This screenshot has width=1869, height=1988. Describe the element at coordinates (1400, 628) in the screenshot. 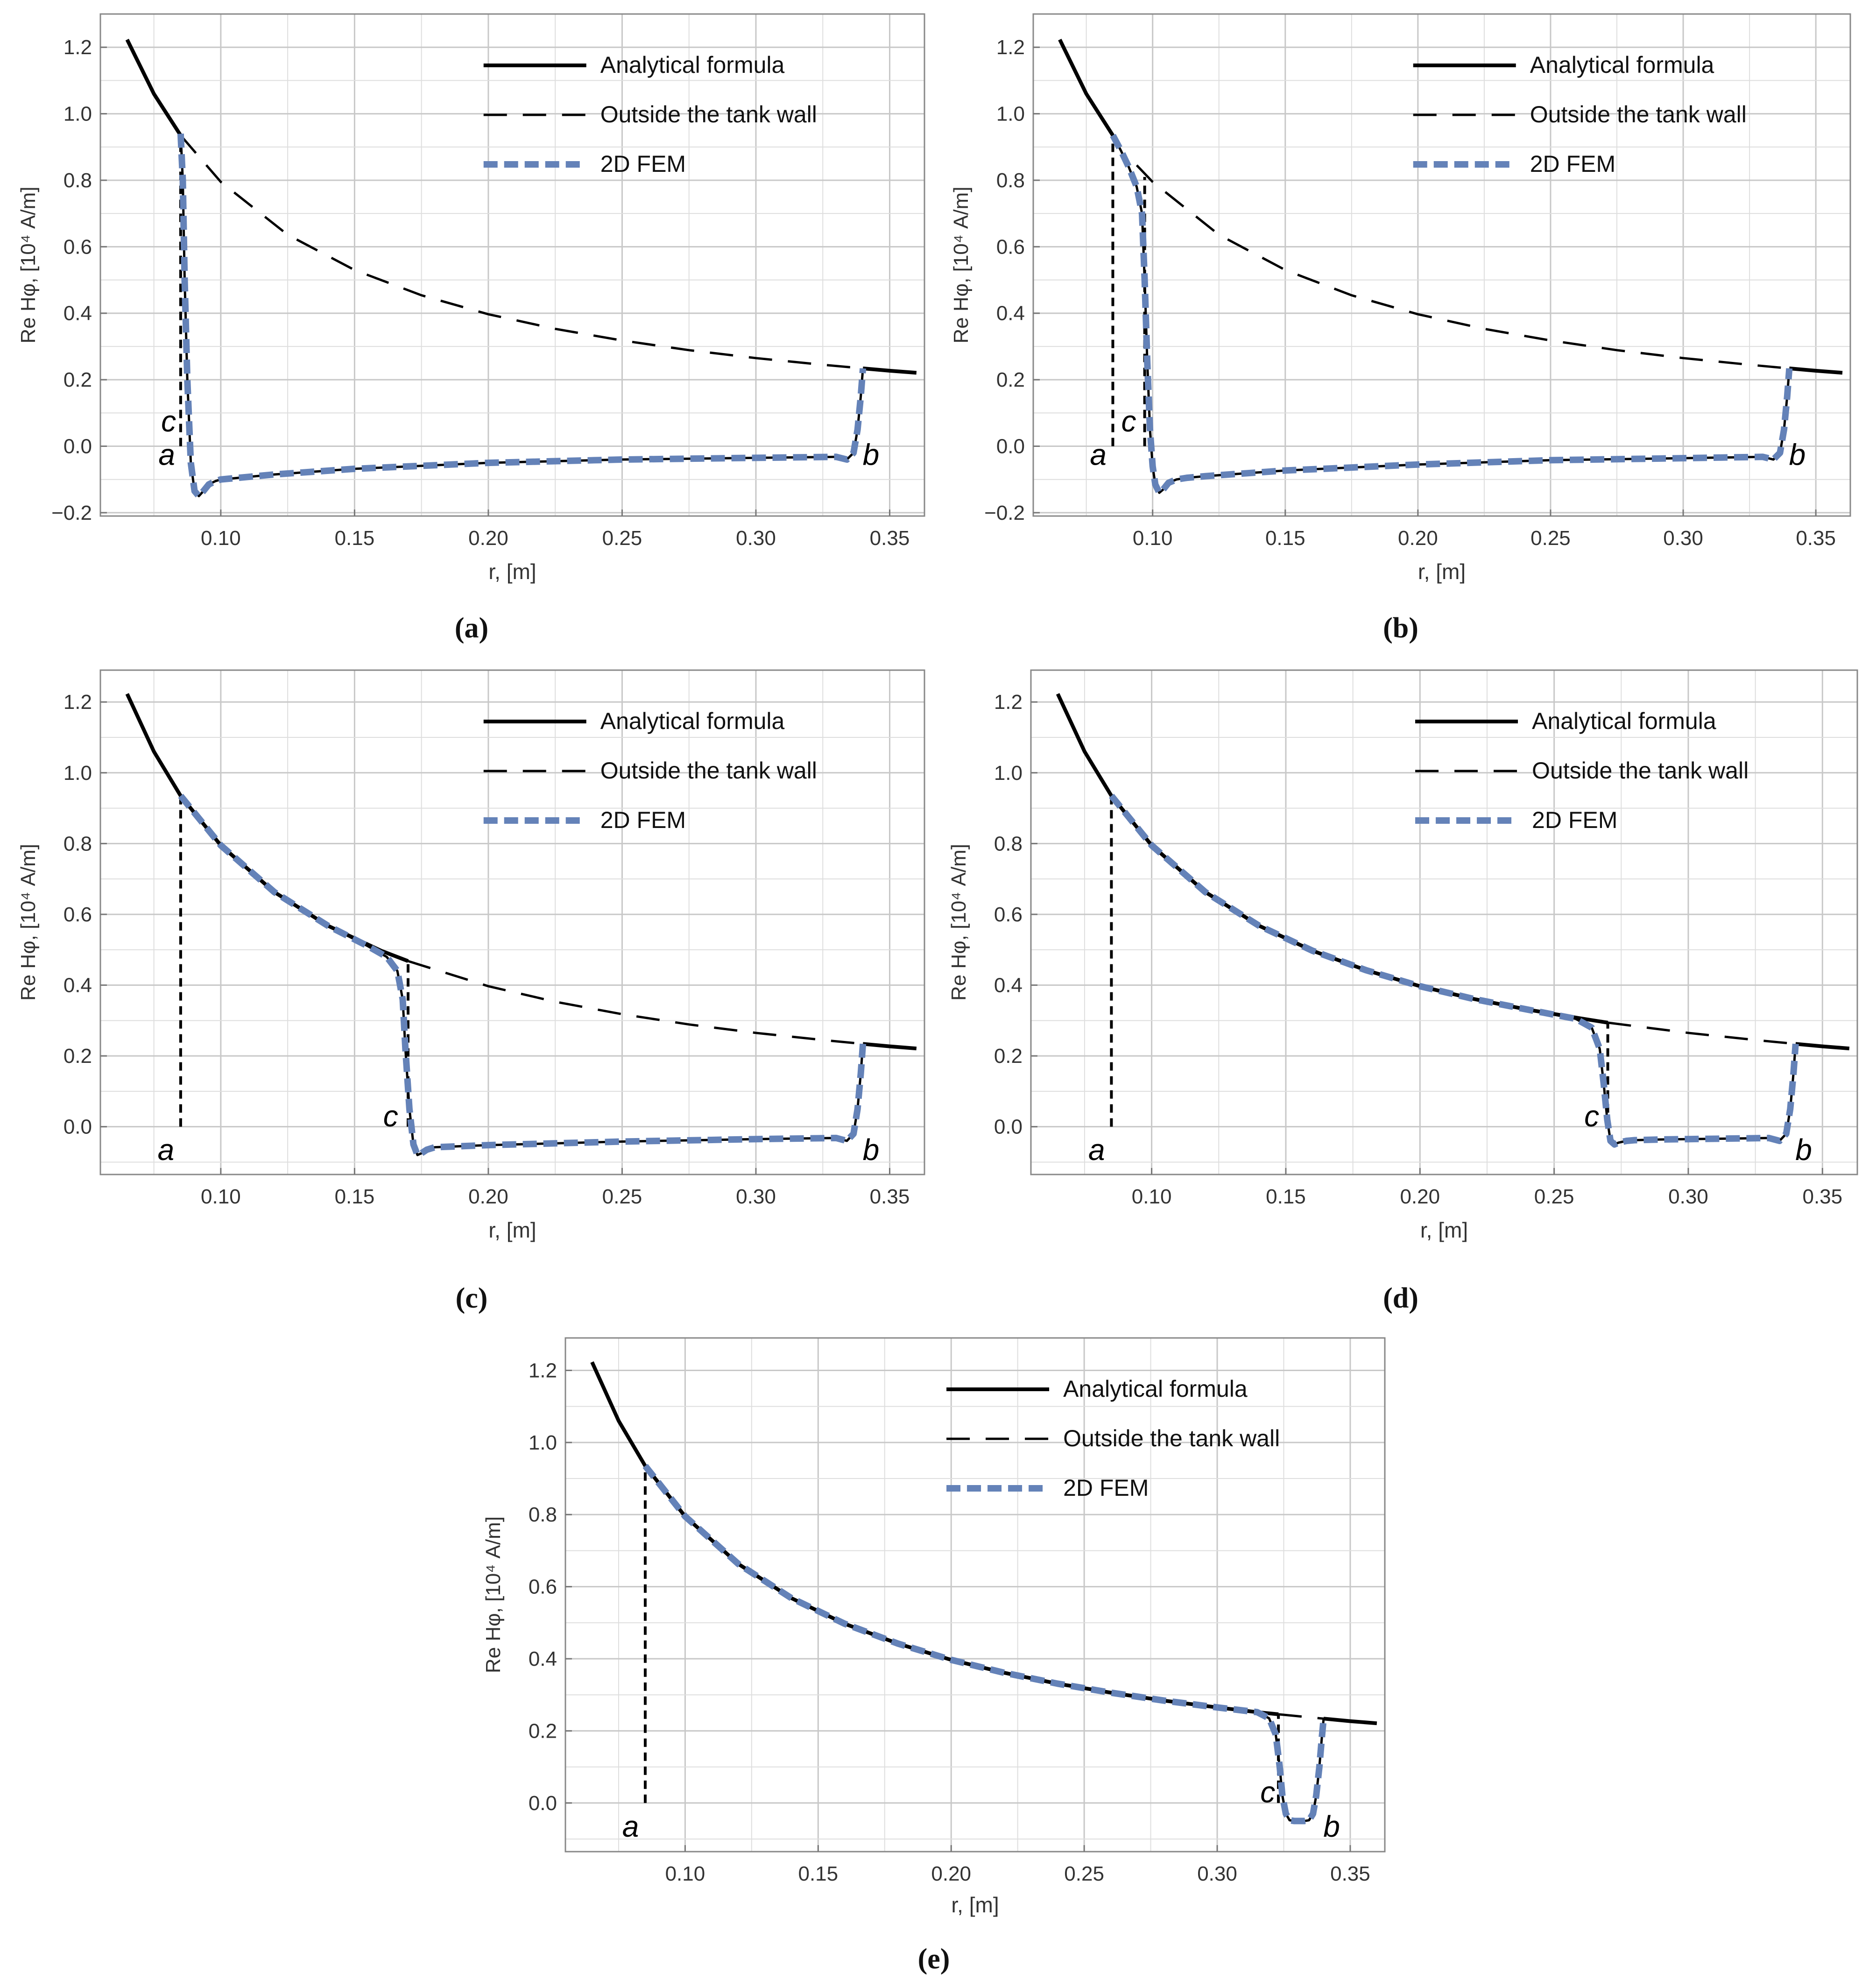

I see `caption-b: (b)` at that location.